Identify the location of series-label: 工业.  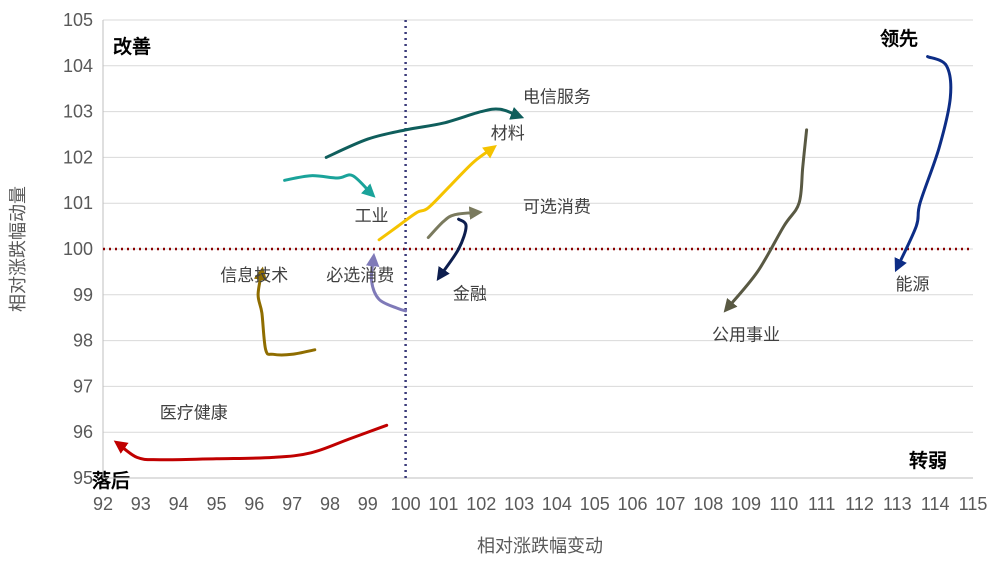
(372, 217).